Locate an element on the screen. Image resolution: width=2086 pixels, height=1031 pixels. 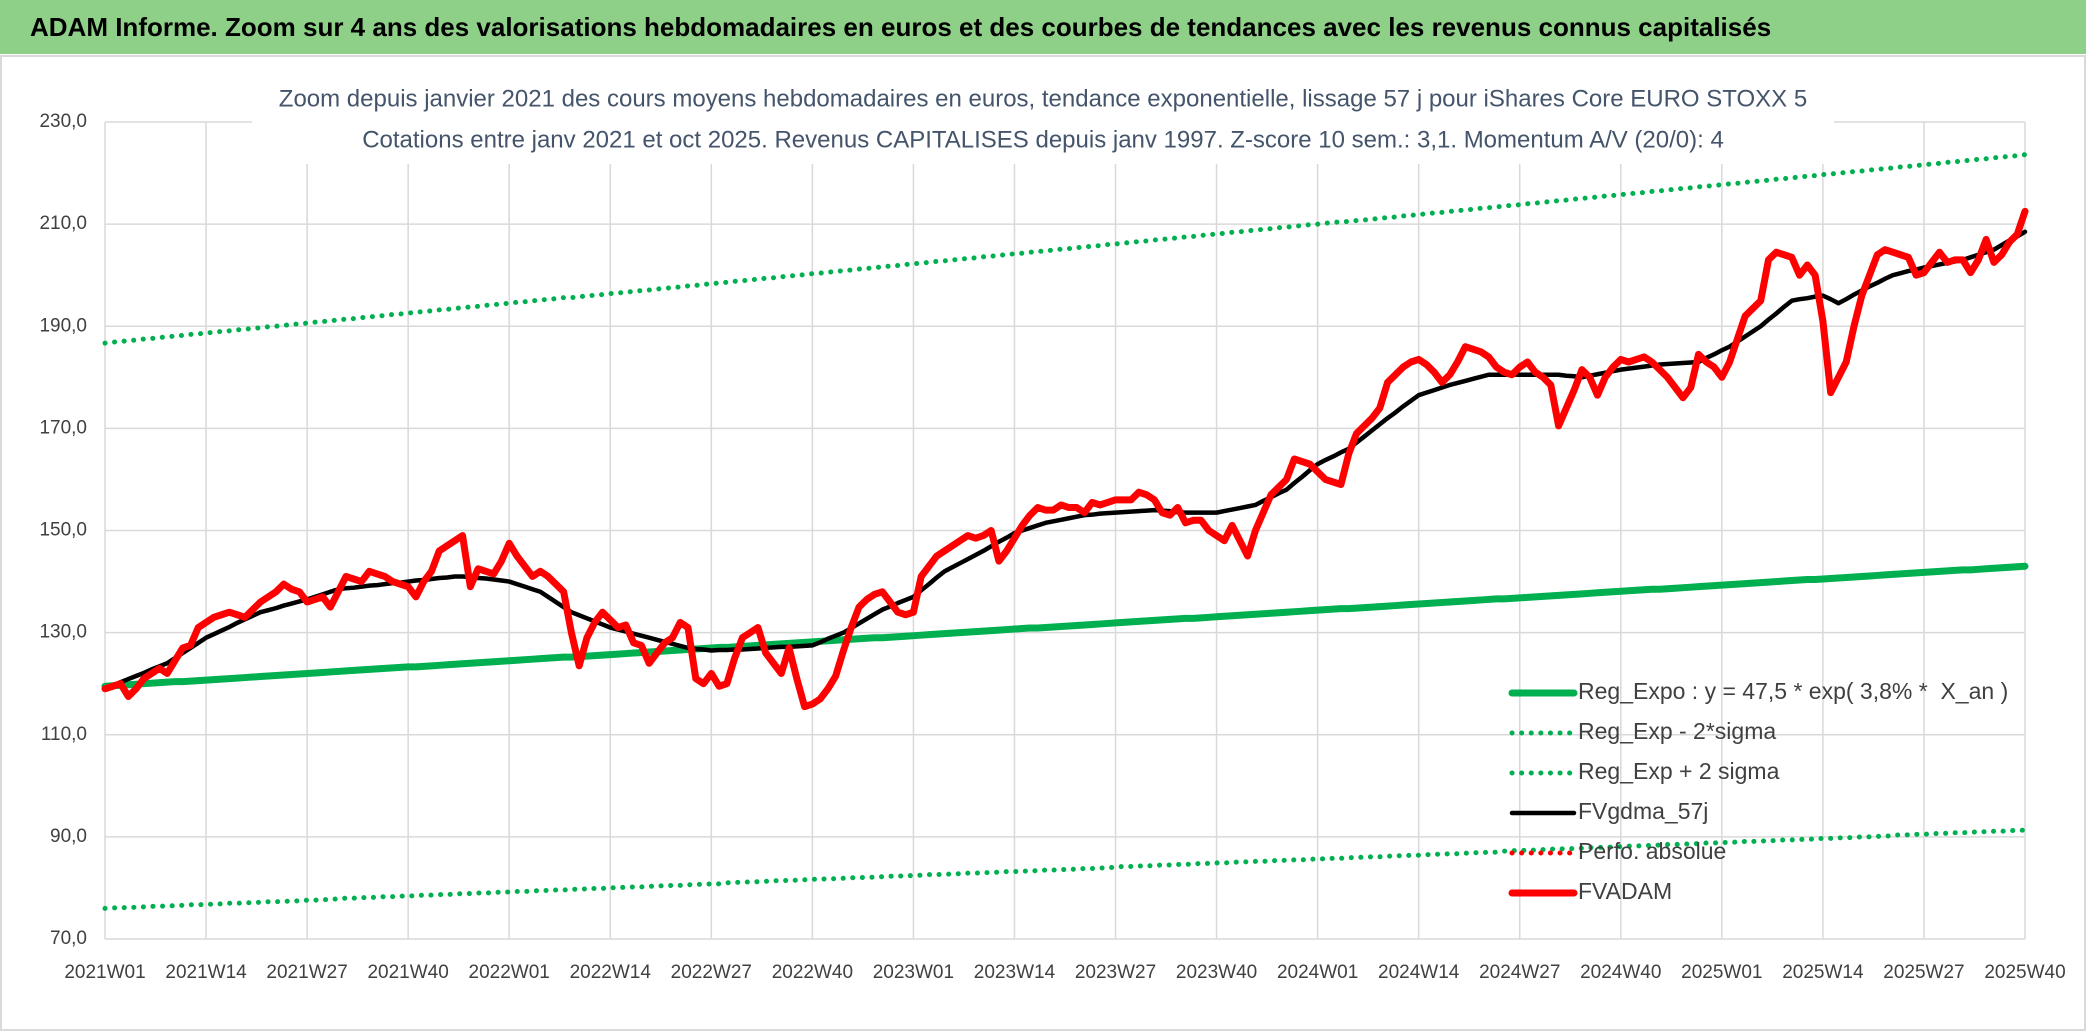
x-tick-label: 2023W27 is located at coordinates (1115, 972).